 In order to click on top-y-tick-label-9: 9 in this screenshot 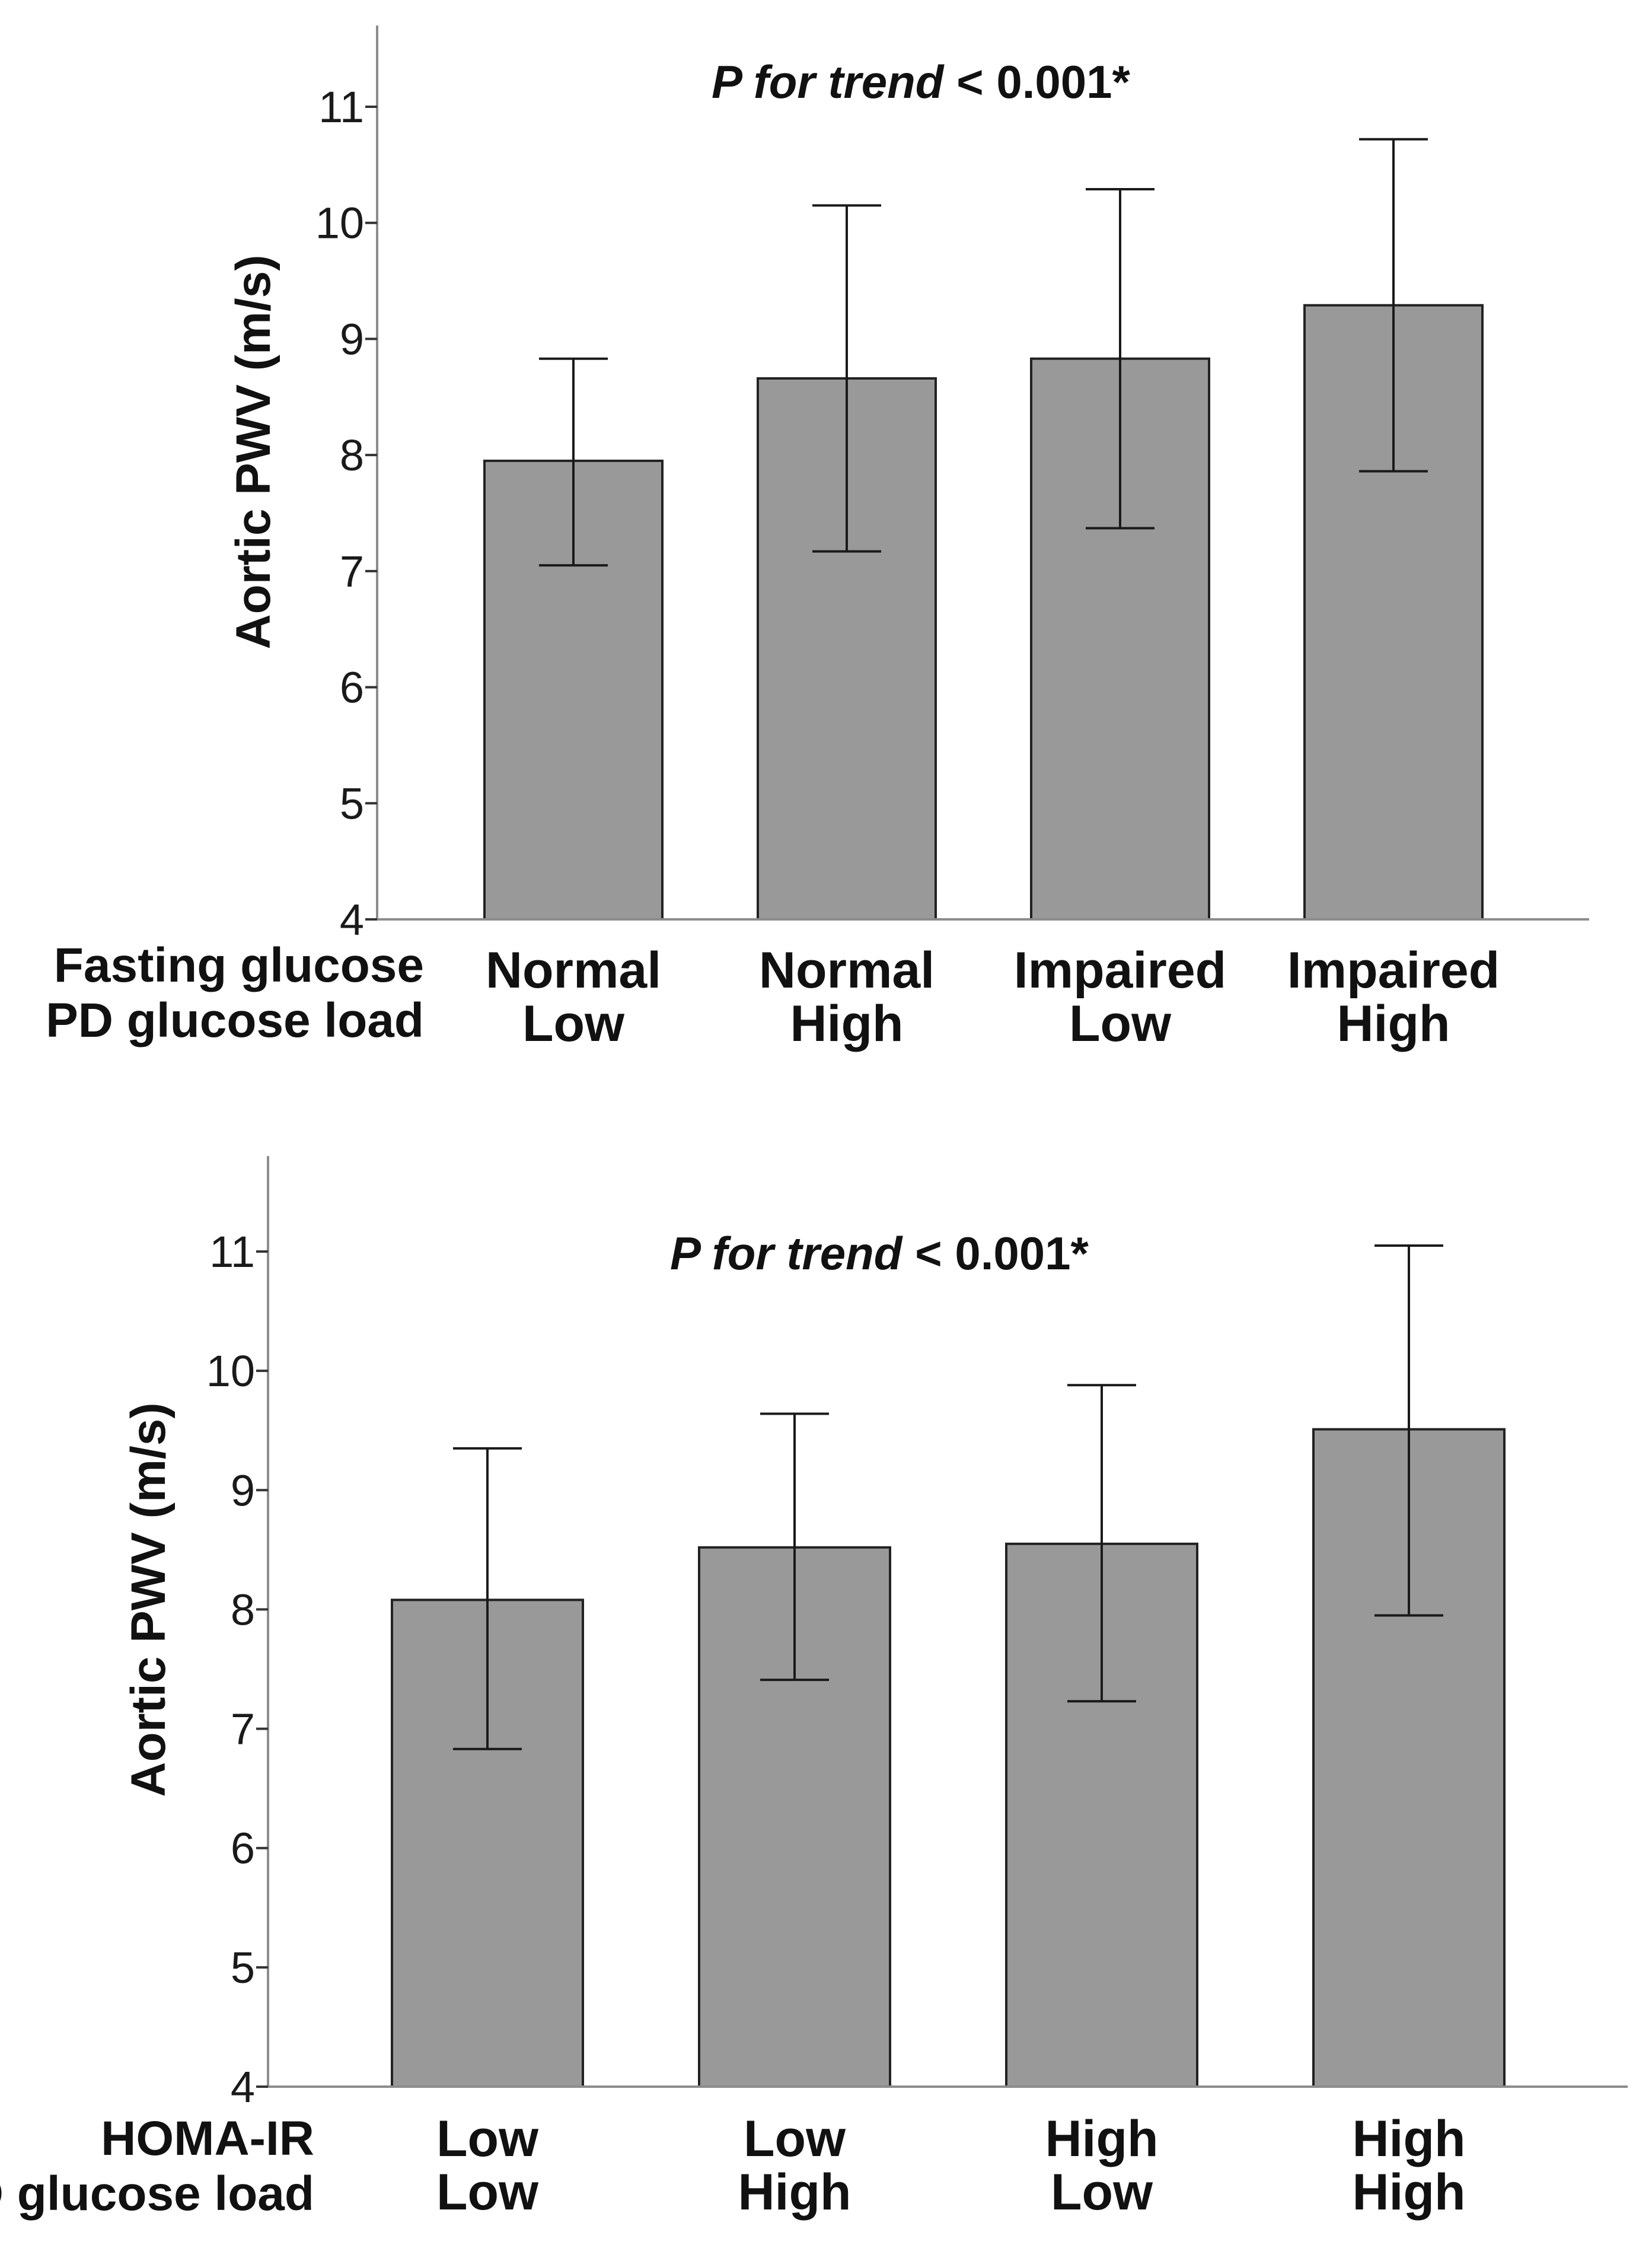, I will do `click(352, 339)`.